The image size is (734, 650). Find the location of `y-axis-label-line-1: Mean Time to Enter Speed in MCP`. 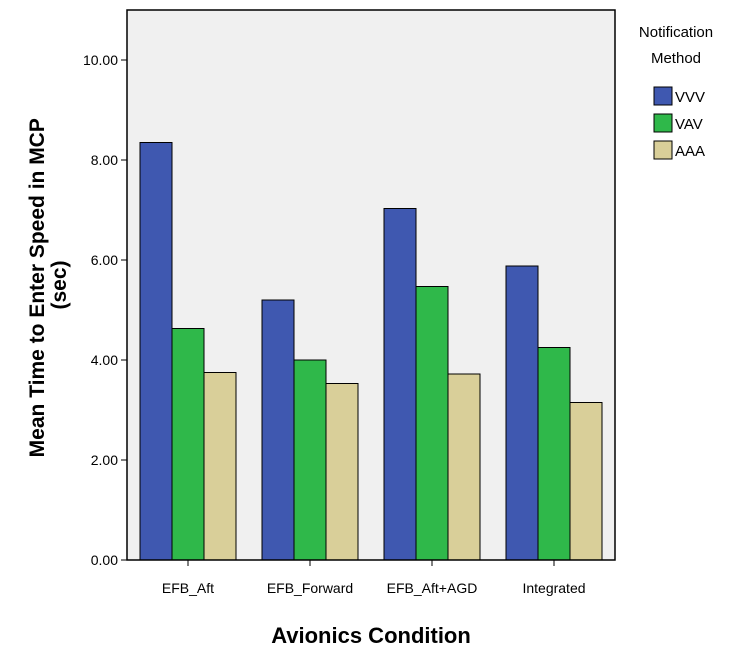

y-axis-label-line-1: Mean Time to Enter Speed in MCP is located at coordinates (37, 287).